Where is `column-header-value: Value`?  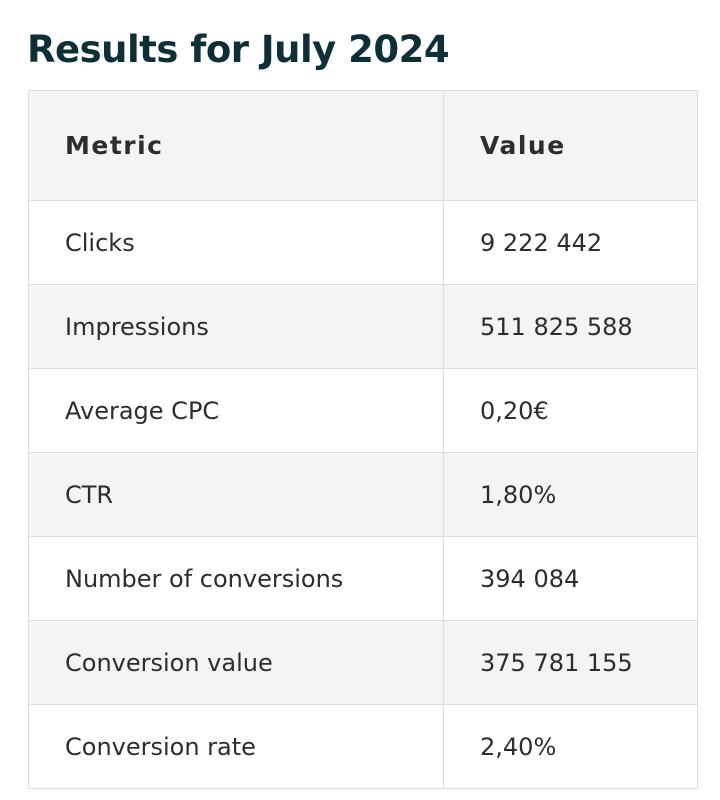 column-header-value: Value is located at coordinates (570, 145).